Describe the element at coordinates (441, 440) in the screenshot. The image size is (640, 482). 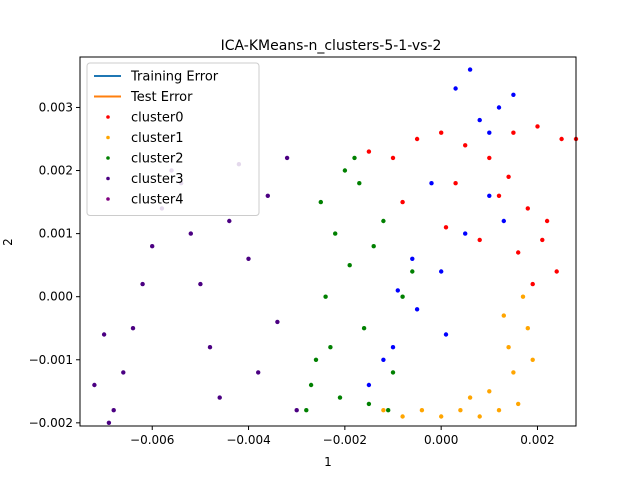
I see `x-tick-label: 0.000` at that location.